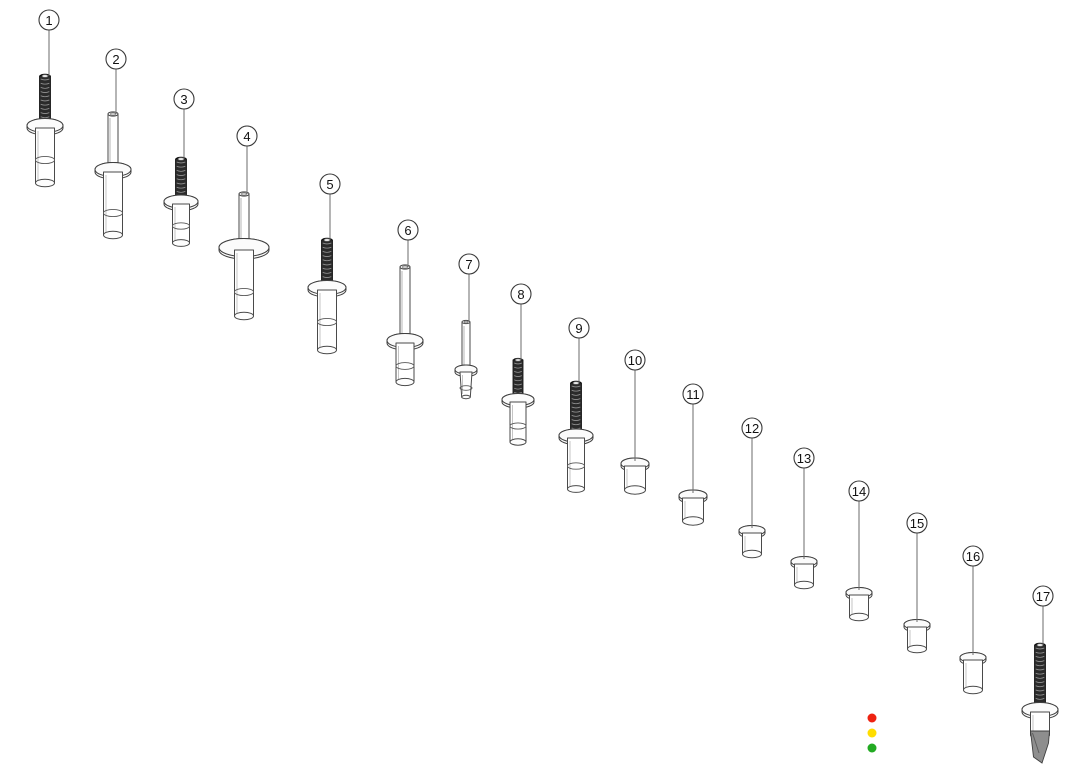 The image size is (1080, 764). I want to click on balloon-callout-10: 10, so click(635, 360).